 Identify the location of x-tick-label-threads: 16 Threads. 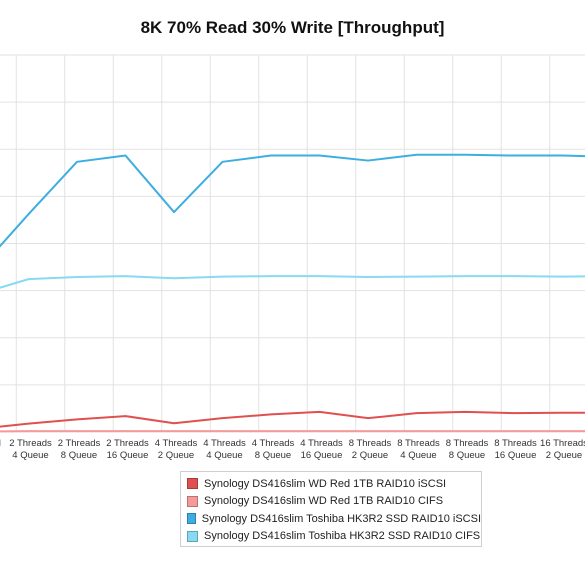
(562, 443).